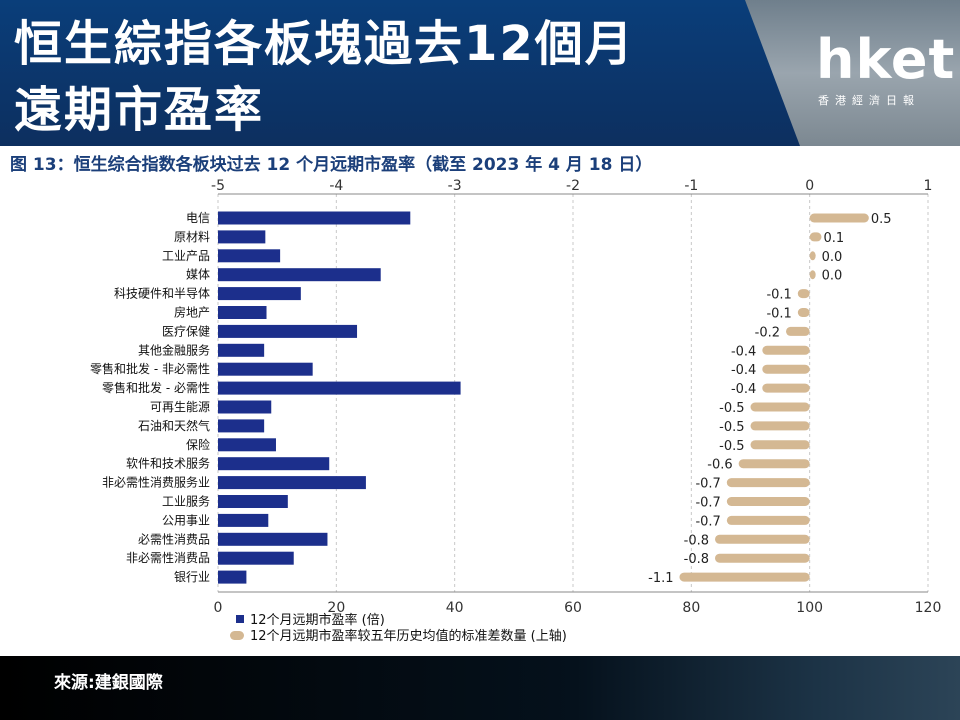 Image resolution: width=960 pixels, height=720 pixels. What do you see at coordinates (174, 349) in the screenshot?
I see `category-label: 其他金融服务` at bounding box center [174, 349].